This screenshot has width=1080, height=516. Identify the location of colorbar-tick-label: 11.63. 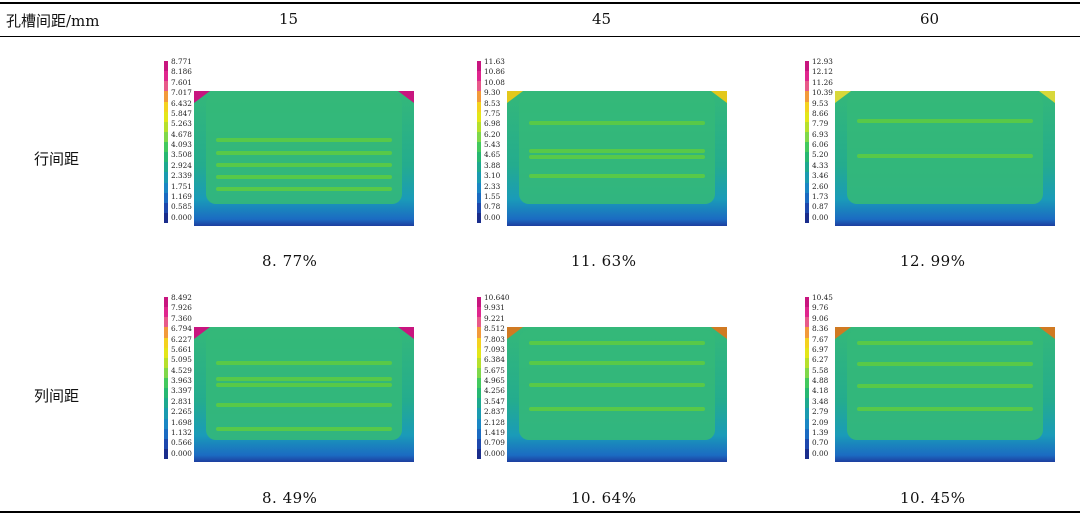
(494, 61).